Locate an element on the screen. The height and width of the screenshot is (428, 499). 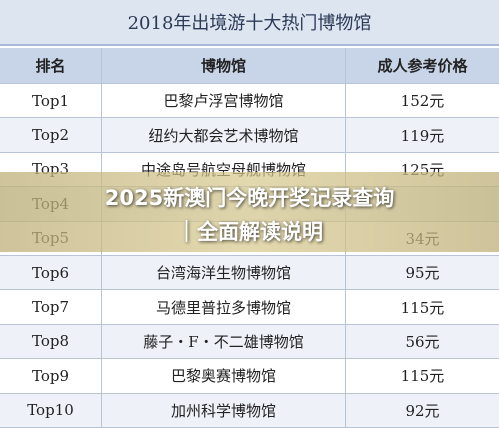
table-cell: Top8 is located at coordinates (51, 341).